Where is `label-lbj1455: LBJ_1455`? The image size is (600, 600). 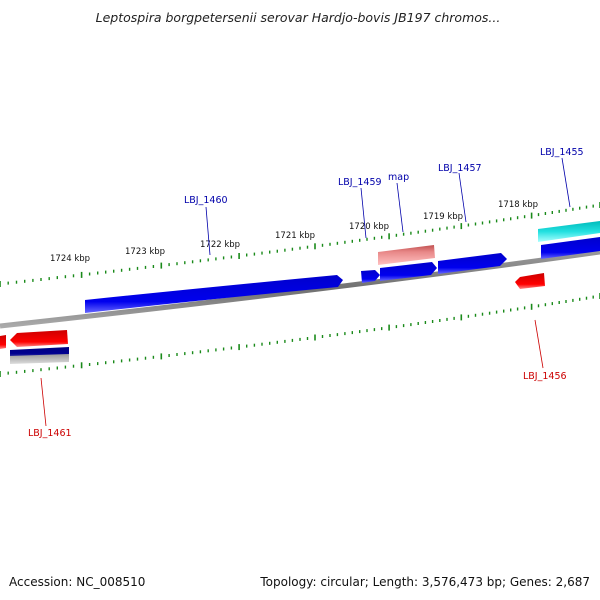
label-lbj1455: LBJ_1455 is located at coordinates (562, 152).